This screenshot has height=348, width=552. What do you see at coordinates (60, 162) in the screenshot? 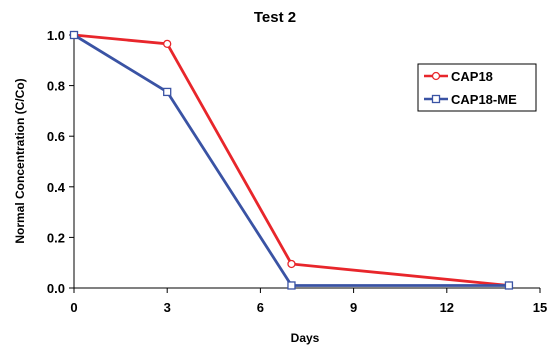
I see `y-axis: 0.0 0.2 0.4 0.6 0.8 1.0` at bounding box center [60, 162].